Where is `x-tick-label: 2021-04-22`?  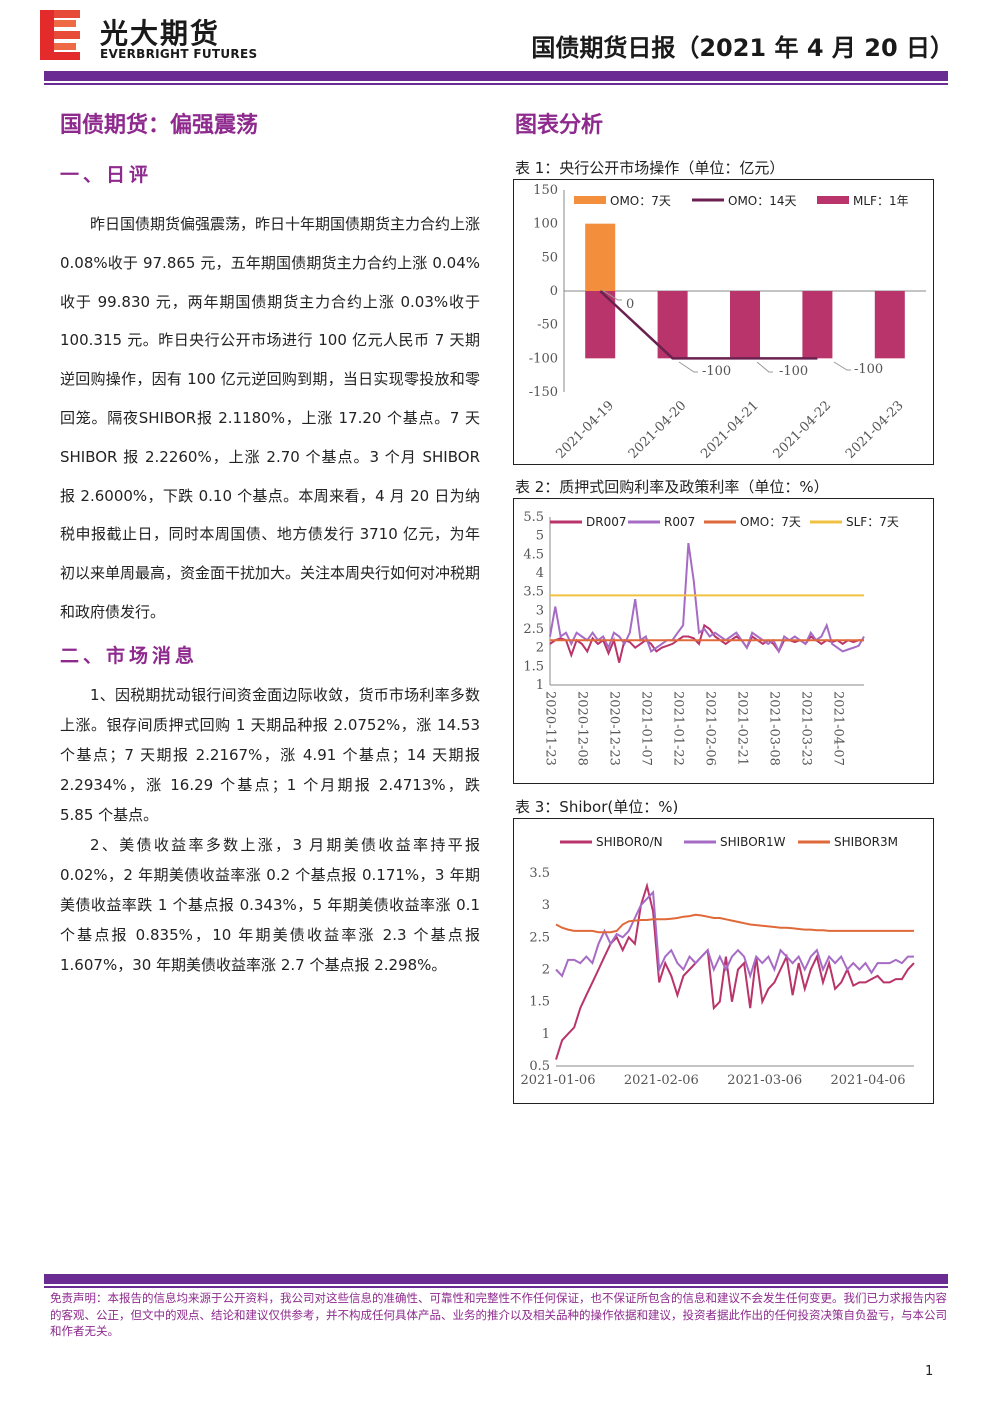
x-tick-label: 2021-04-22 is located at coordinates (803, 430).